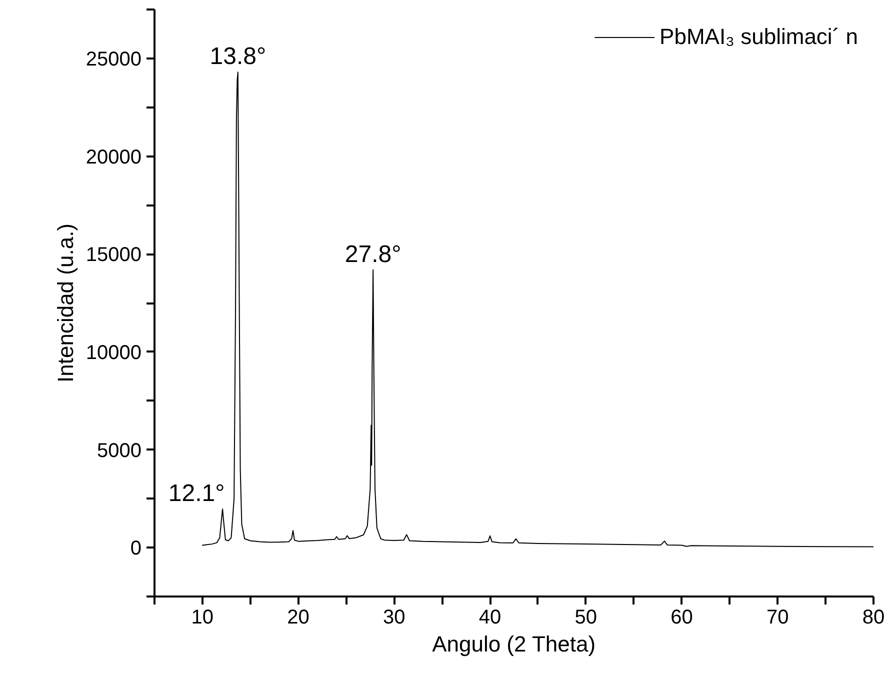 This screenshot has height=684, width=888. Describe the element at coordinates (514, 644) in the screenshot. I see `x-axis-title: Angulo (2 Theta)` at that location.